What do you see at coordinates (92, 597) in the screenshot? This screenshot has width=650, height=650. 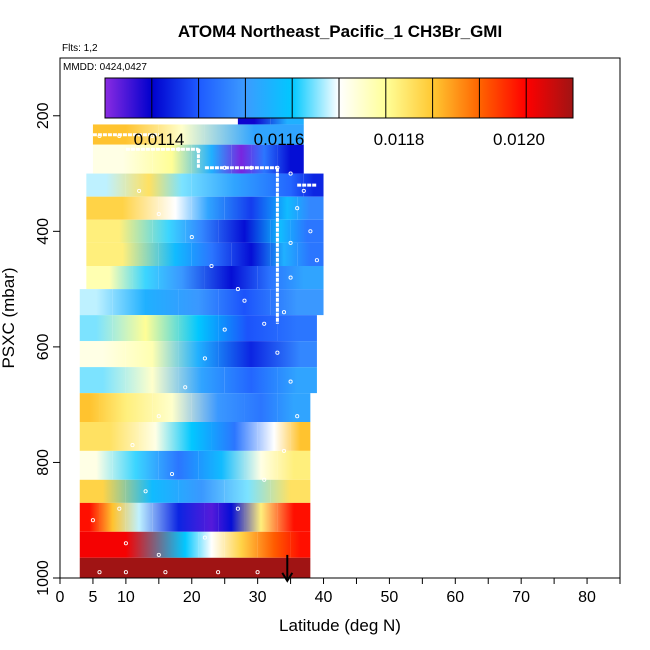 I see `x-tick-label: 5` at bounding box center [92, 597].